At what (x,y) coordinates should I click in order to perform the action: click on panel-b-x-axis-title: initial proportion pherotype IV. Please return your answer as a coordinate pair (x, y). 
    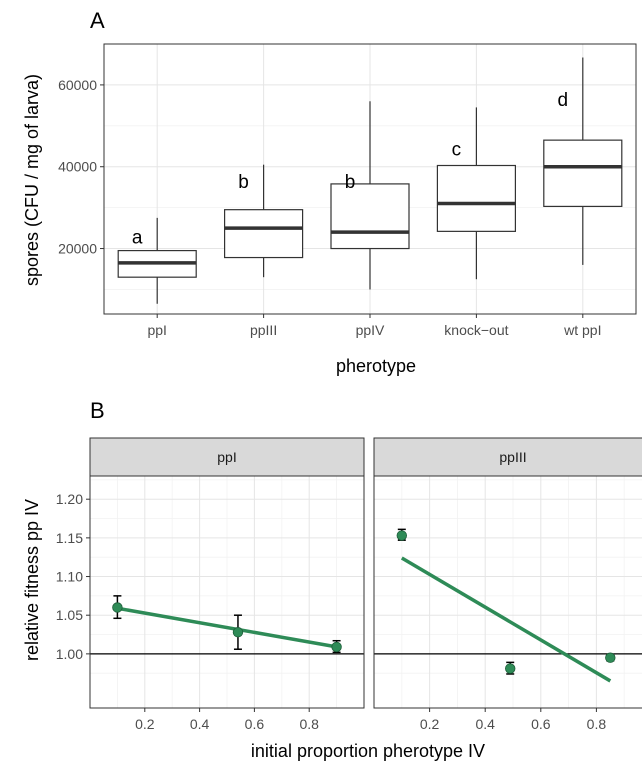
    Looking at the image, I should click on (368, 751).